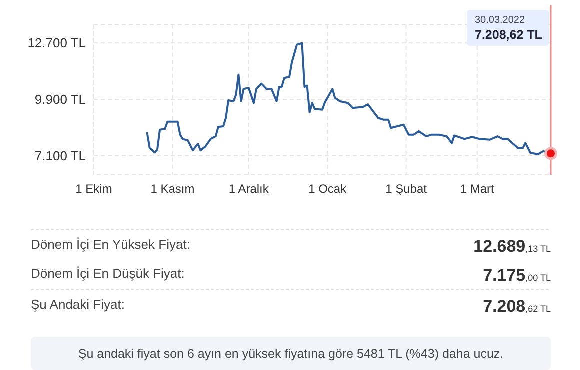  I want to click on x-tick-label: 1 Ocak, so click(328, 189).